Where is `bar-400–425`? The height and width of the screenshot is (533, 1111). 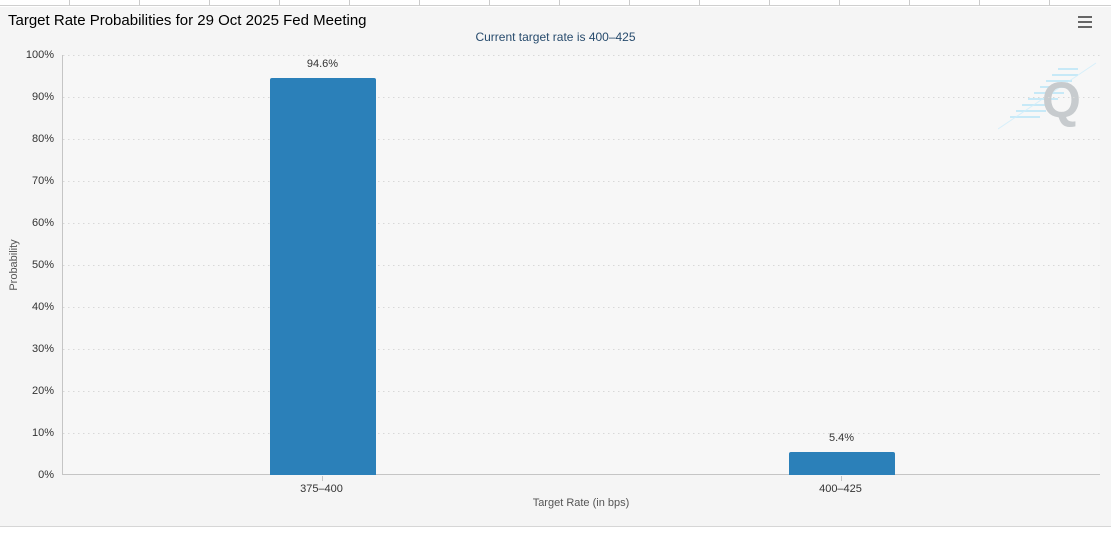 bar-400–425 is located at coordinates (841, 463).